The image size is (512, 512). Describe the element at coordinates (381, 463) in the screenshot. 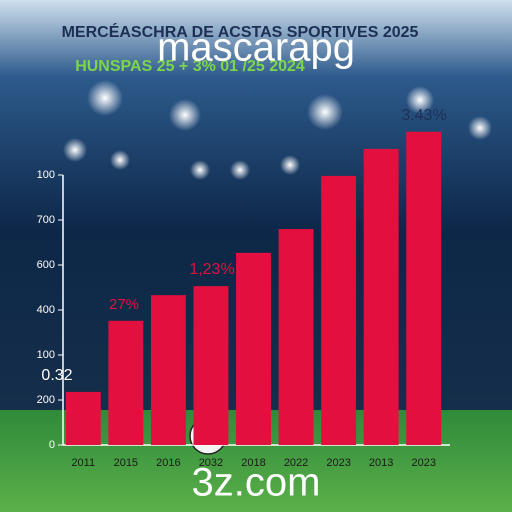

I see `x-tick-label: 2013` at that location.